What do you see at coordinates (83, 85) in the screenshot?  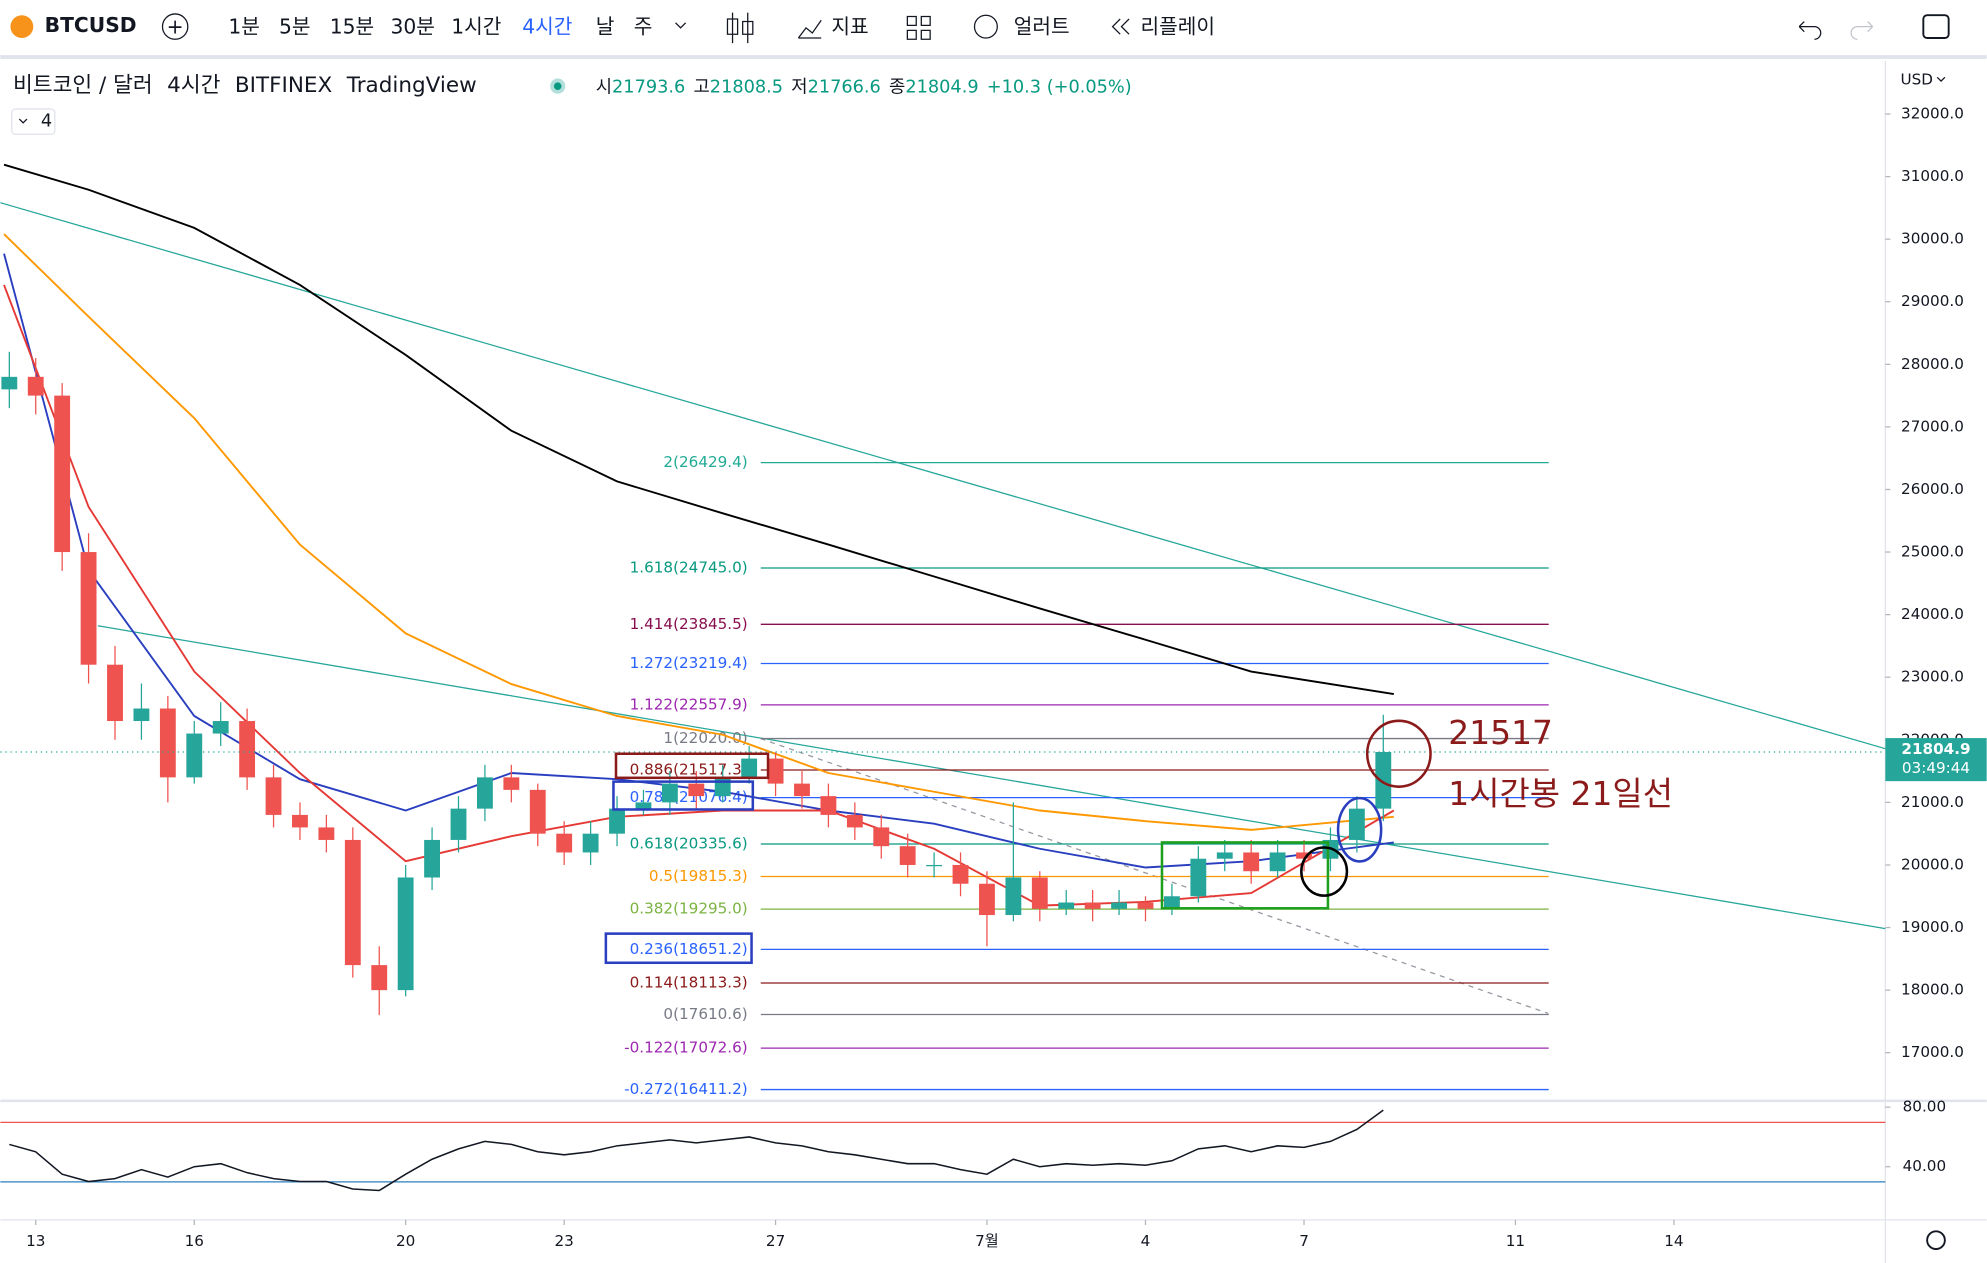 I see `legend-name: 비트코인 / 달러` at bounding box center [83, 85].